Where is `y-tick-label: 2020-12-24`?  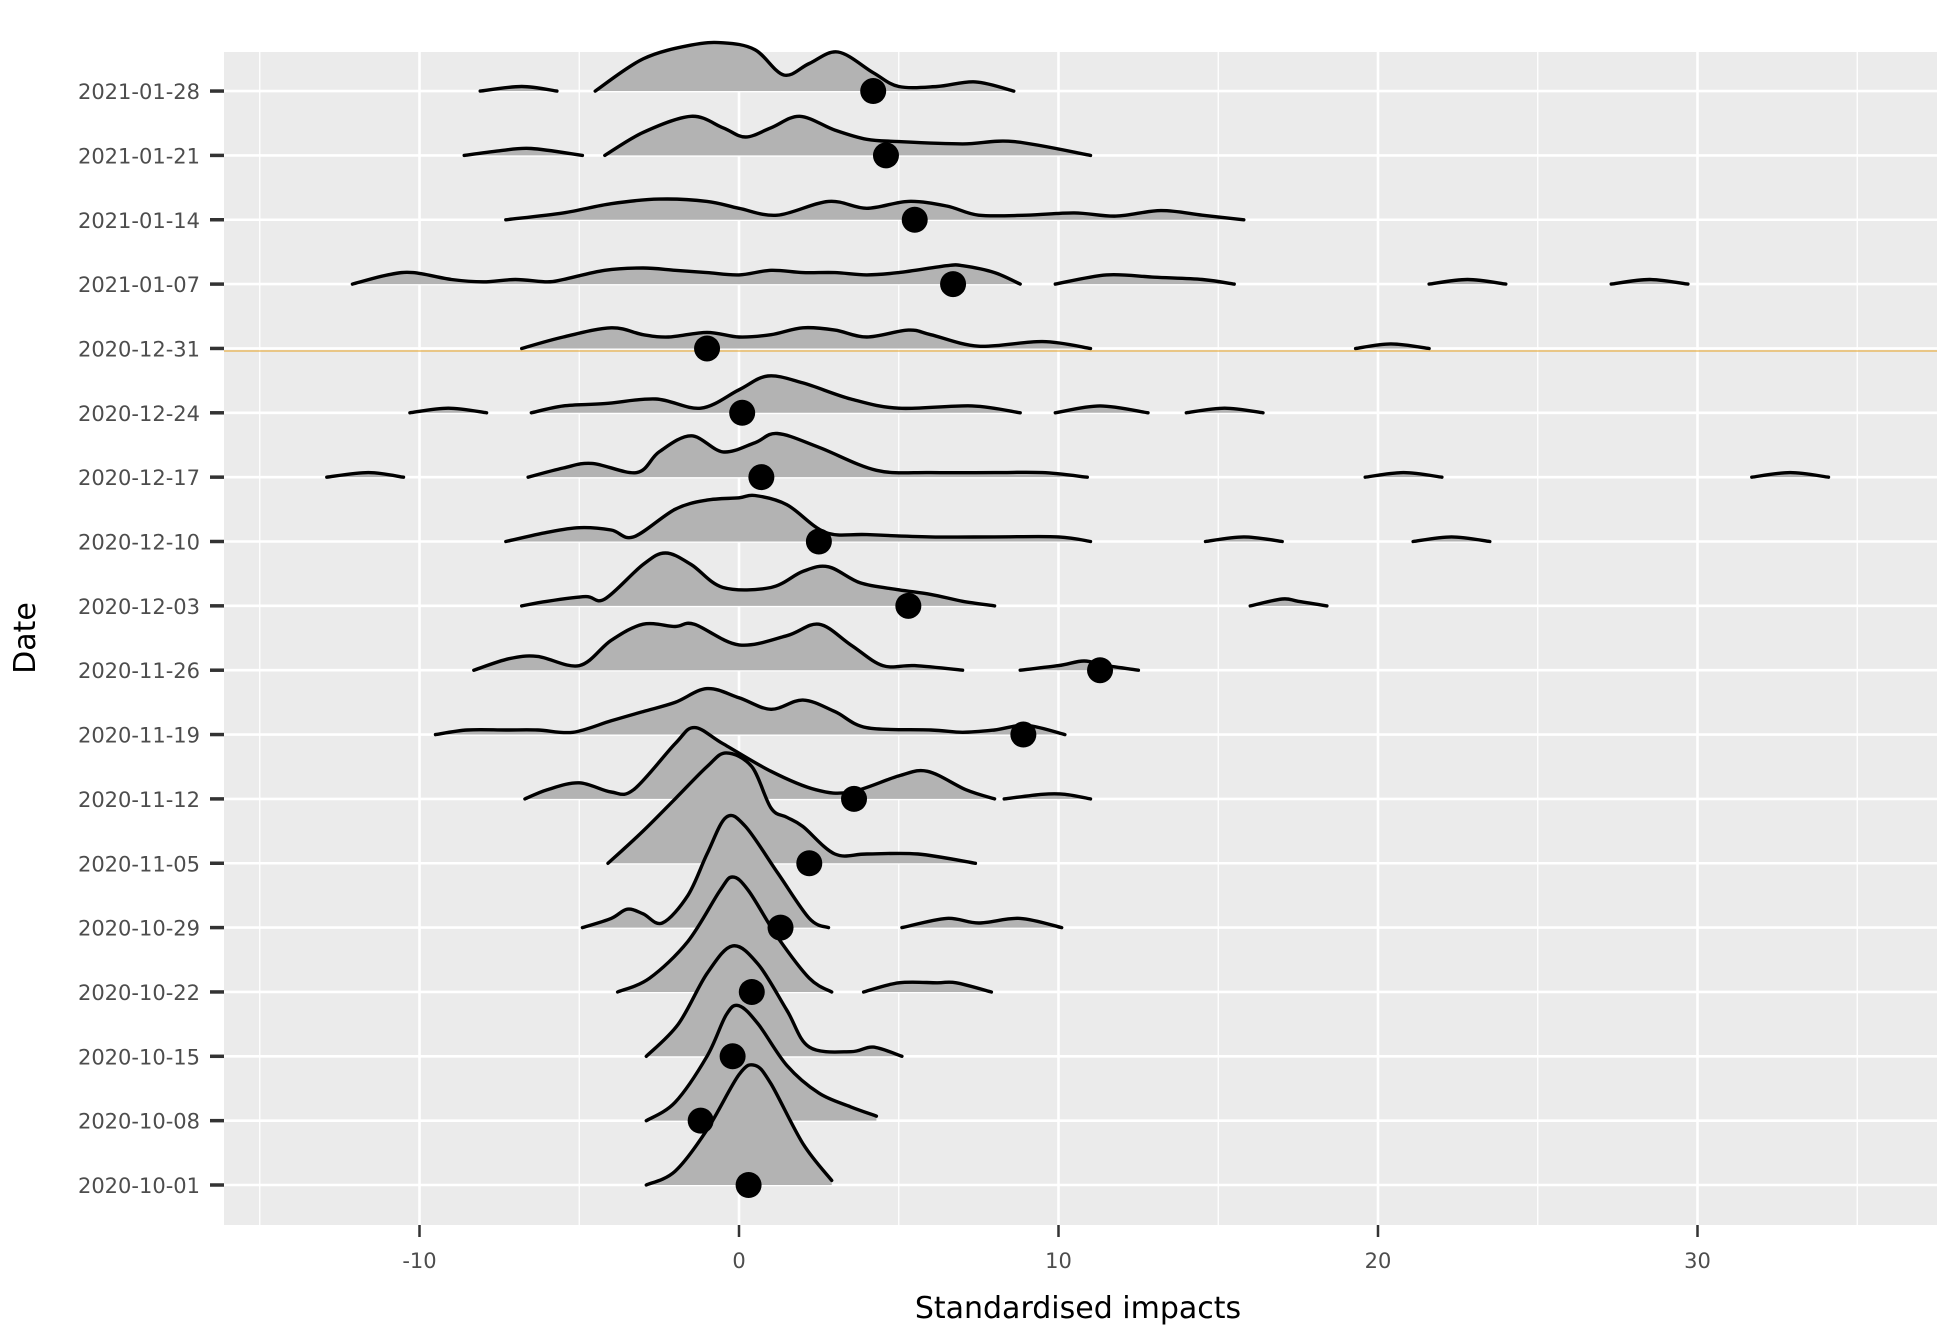
y-tick-label: 2020-12-24 is located at coordinates (139, 414).